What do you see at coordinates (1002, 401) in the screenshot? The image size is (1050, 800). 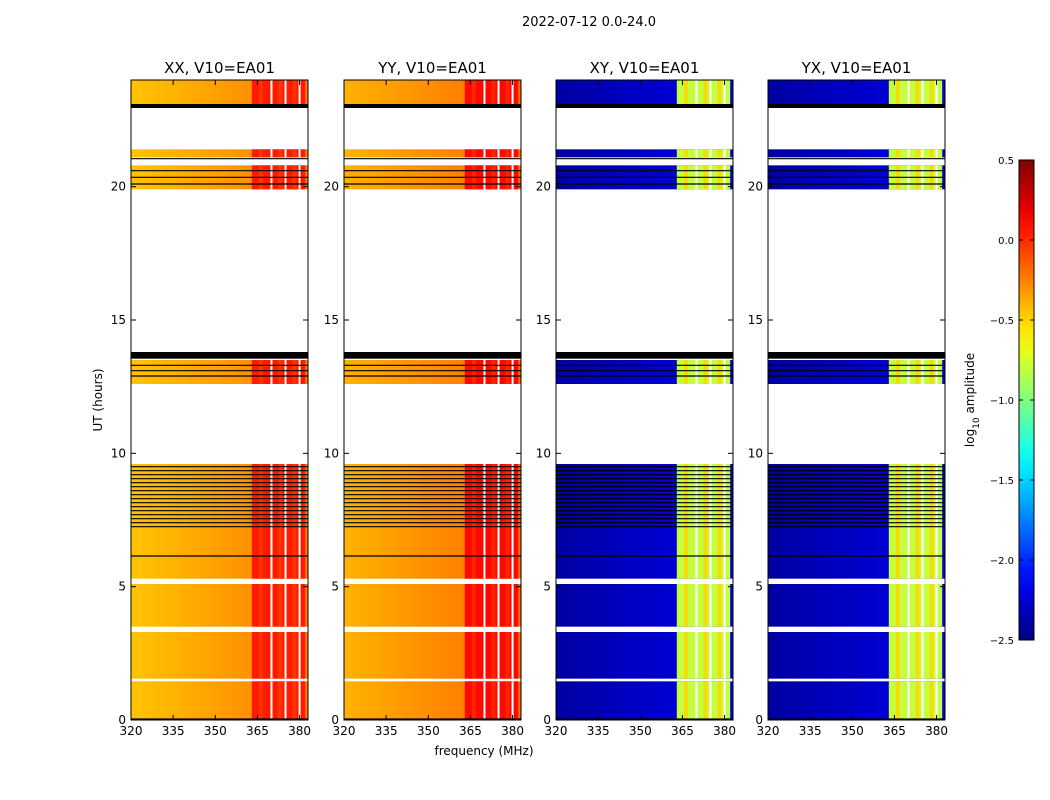 I see `colorbar-tick-label: −1.0` at bounding box center [1002, 401].